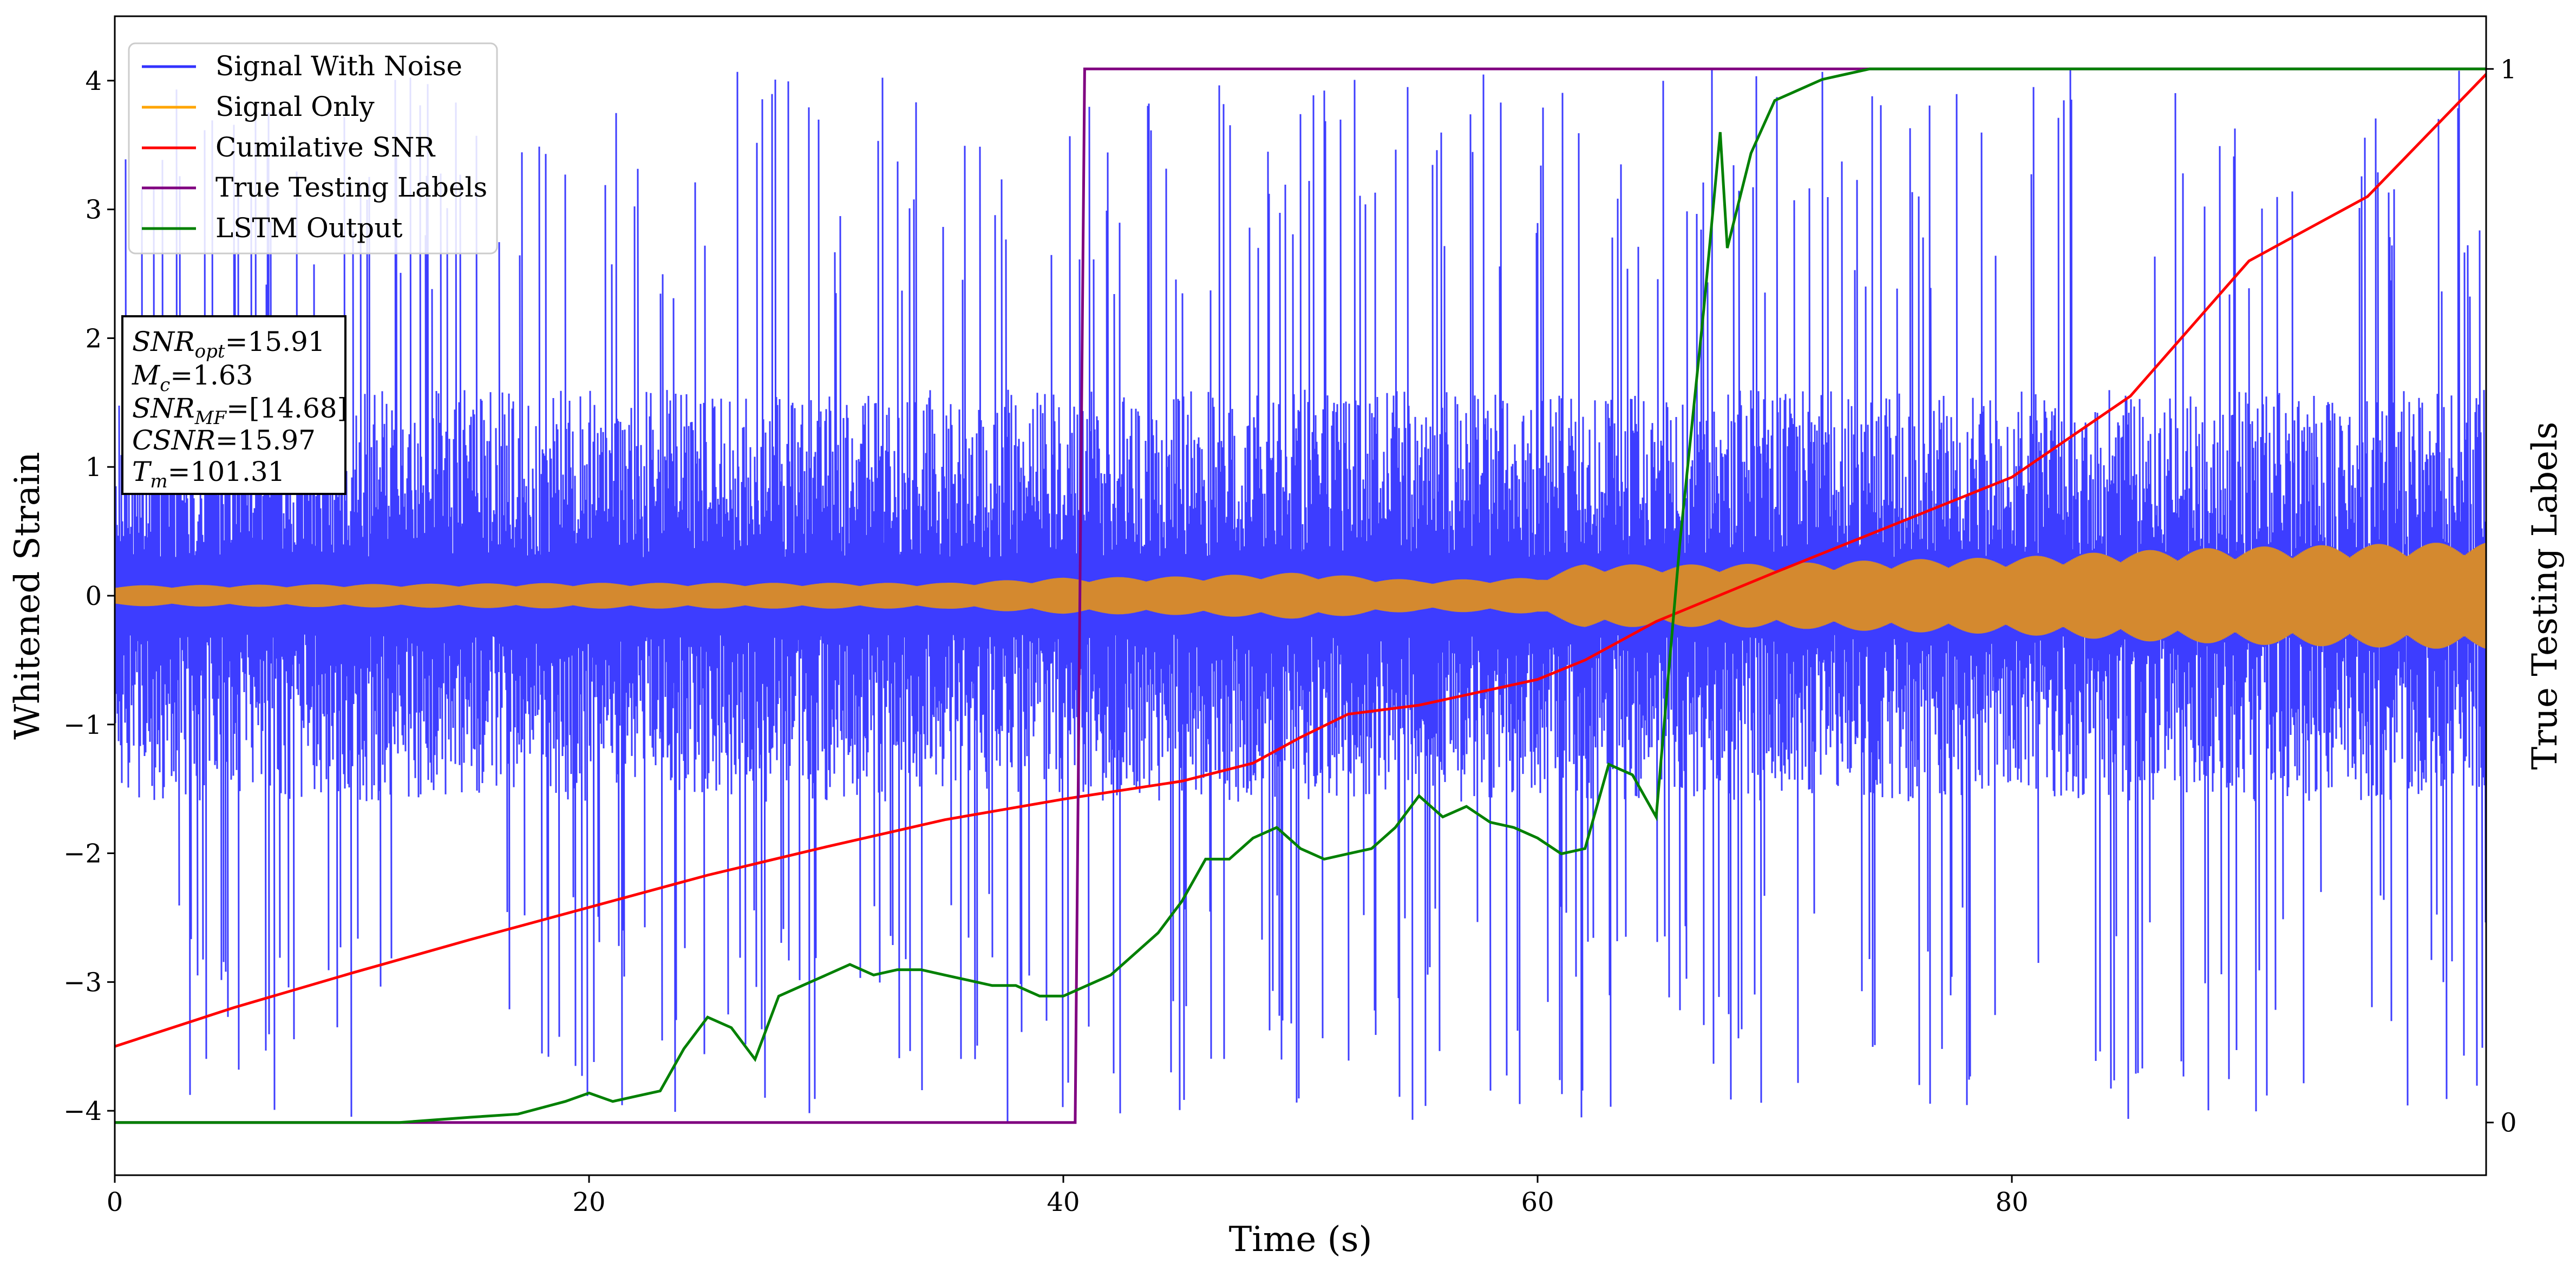 This screenshot has width=2576, height=1277. What do you see at coordinates (94, 81) in the screenshot?
I see `y-tick-label: 4` at bounding box center [94, 81].